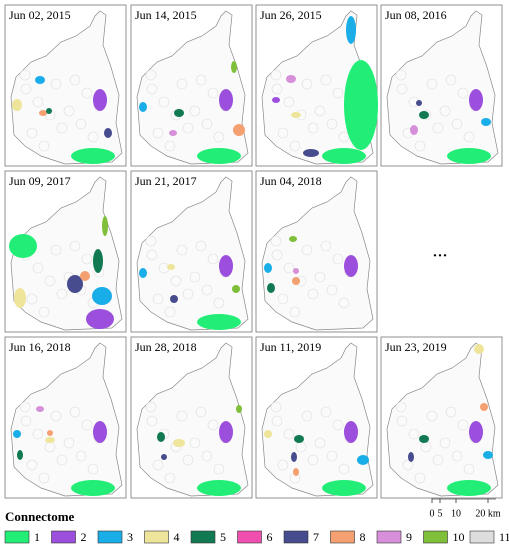 The image size is (509, 550). Describe the element at coordinates (191, 251) in the screenshot. I see `map-panel: Jun 21, 2017` at that location.